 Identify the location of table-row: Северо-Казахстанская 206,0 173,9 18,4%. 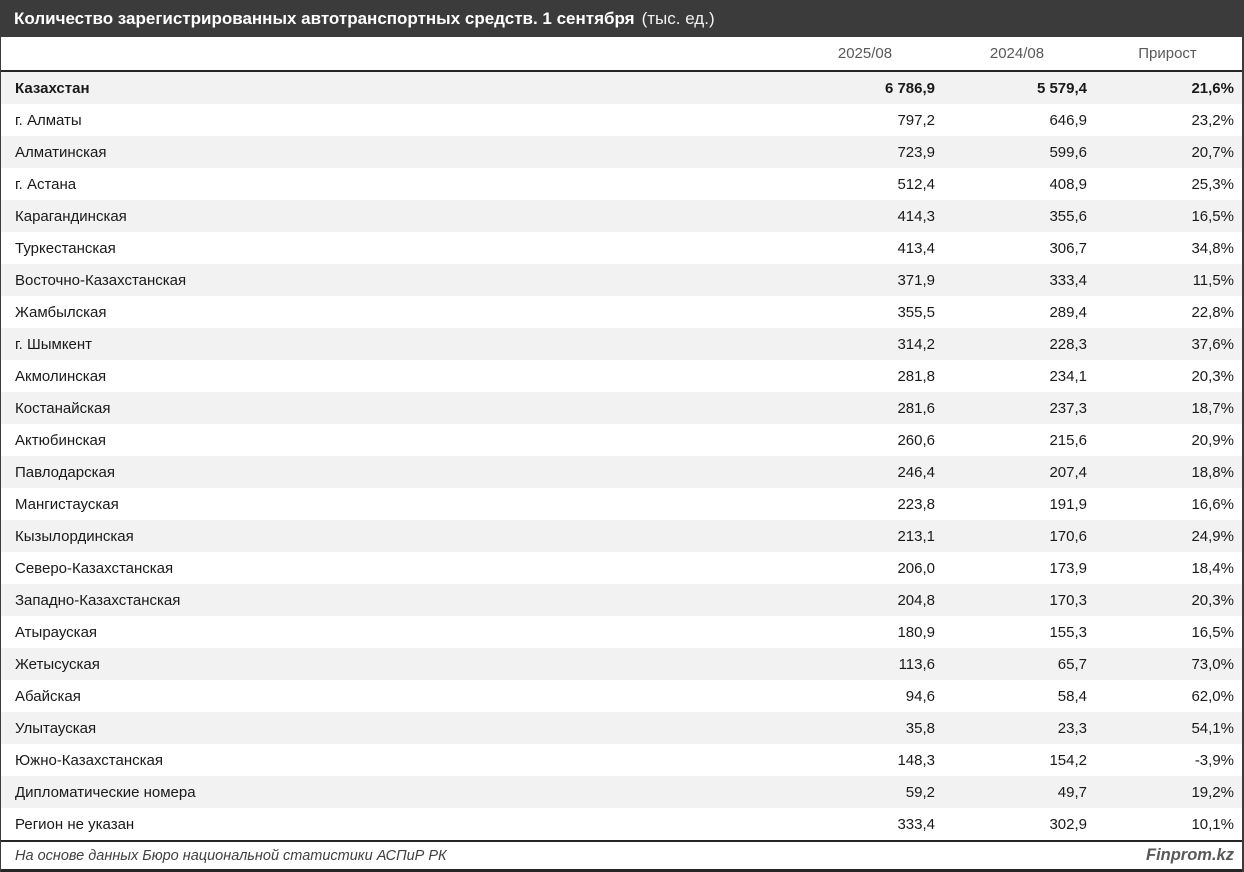
(621, 568).